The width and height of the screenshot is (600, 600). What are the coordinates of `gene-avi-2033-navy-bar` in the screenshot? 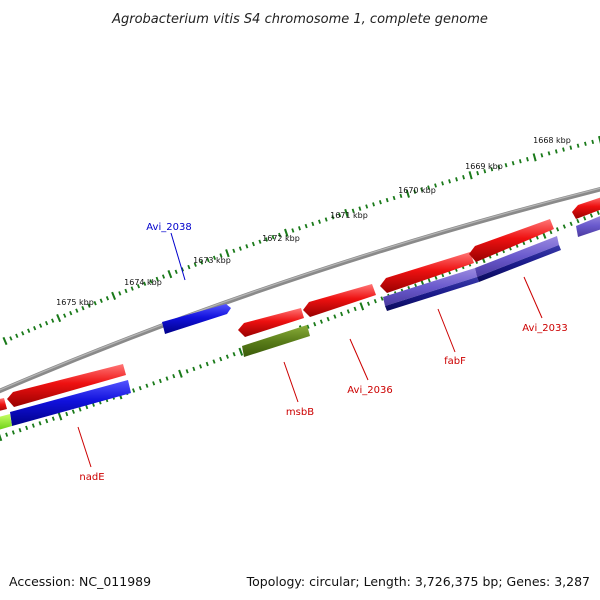 It's located at (519, 263).